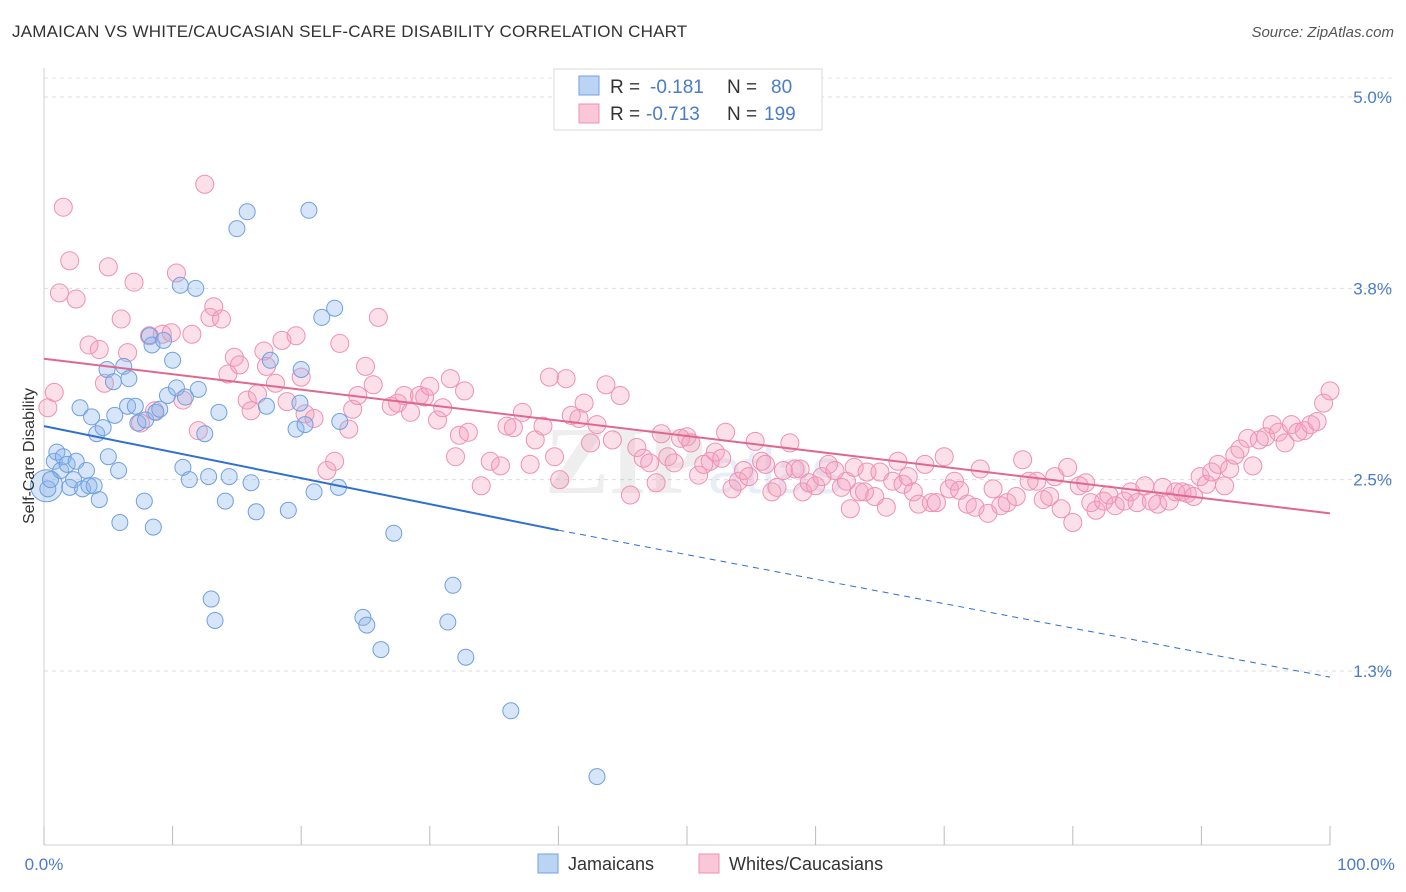 The image size is (1406, 892). Describe the element at coordinates (611, 864) in the screenshot. I see `bottom-legend-jamaicans-label: Jamaicans` at that location.